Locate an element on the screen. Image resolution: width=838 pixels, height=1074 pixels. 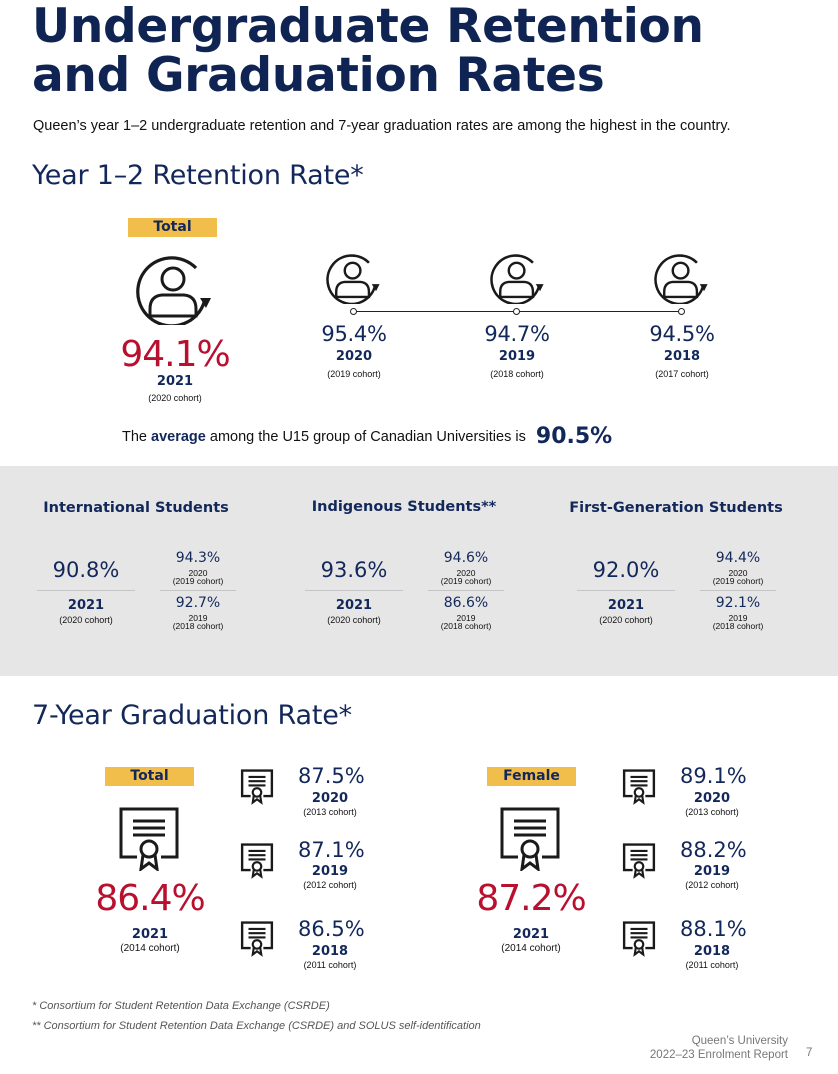
graduation-total-history-year: 2018 is located at coordinates (330, 951).